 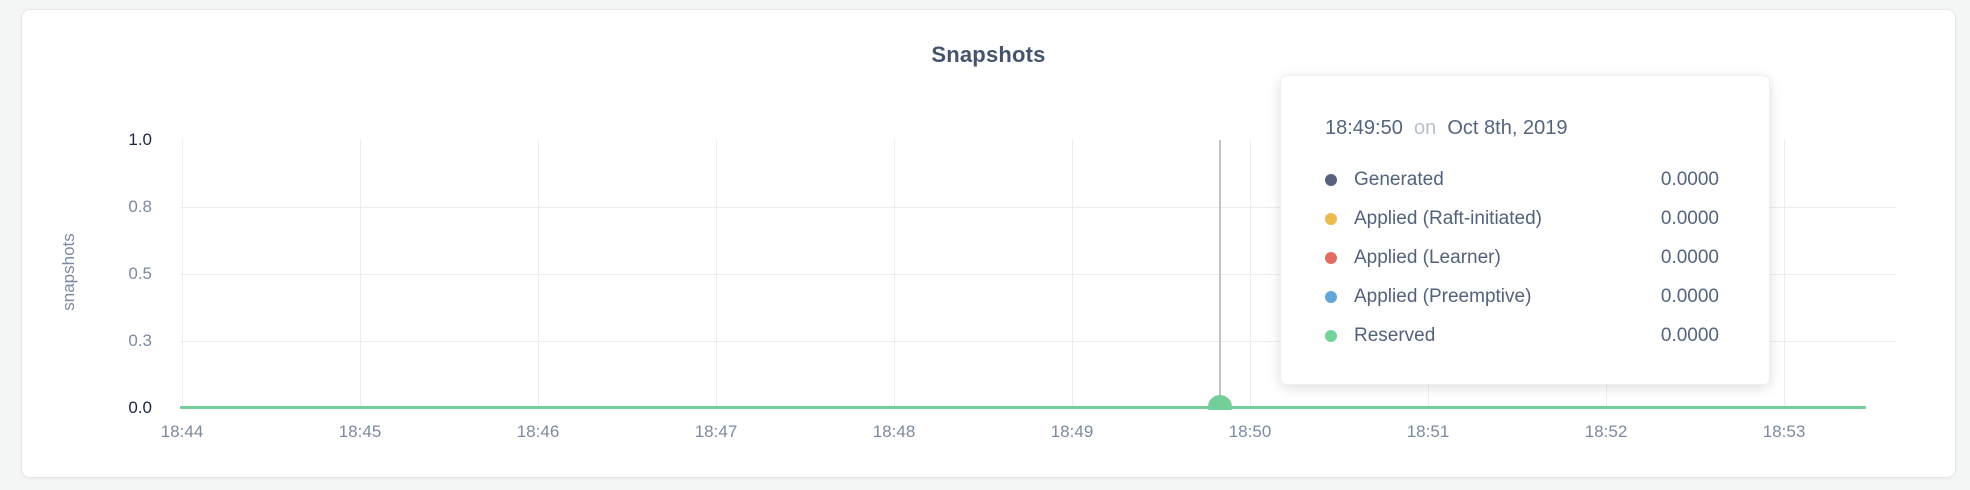 What do you see at coordinates (1220, 402) in the screenshot?
I see `hover-point` at bounding box center [1220, 402].